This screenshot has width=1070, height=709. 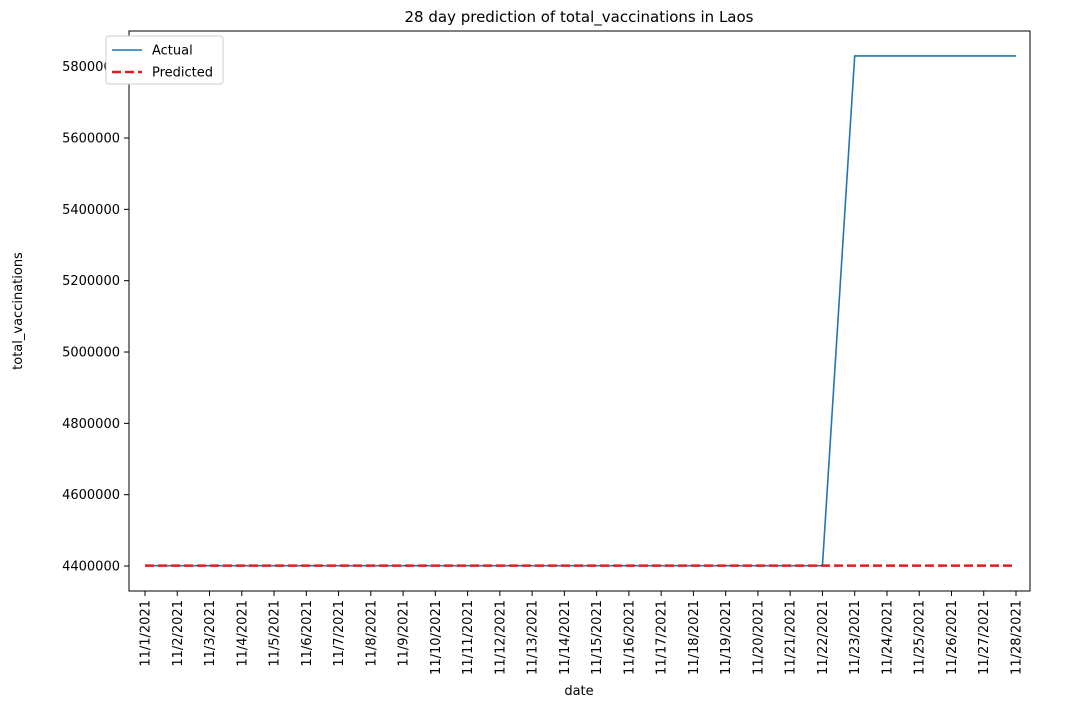 What do you see at coordinates (182, 73) in the screenshot?
I see `legend-label-predicted: Predicted` at bounding box center [182, 73].